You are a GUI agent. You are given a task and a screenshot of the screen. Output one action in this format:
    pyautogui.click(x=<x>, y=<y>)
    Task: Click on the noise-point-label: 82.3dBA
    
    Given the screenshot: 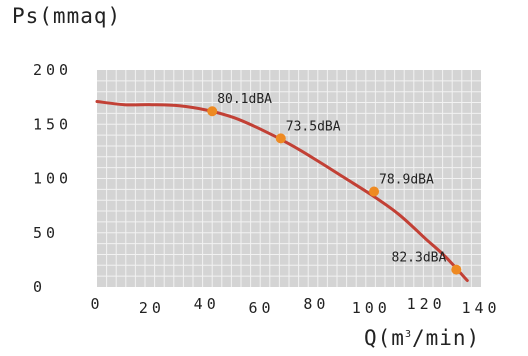 What is the action you would take?
    pyautogui.click(x=419, y=258)
    